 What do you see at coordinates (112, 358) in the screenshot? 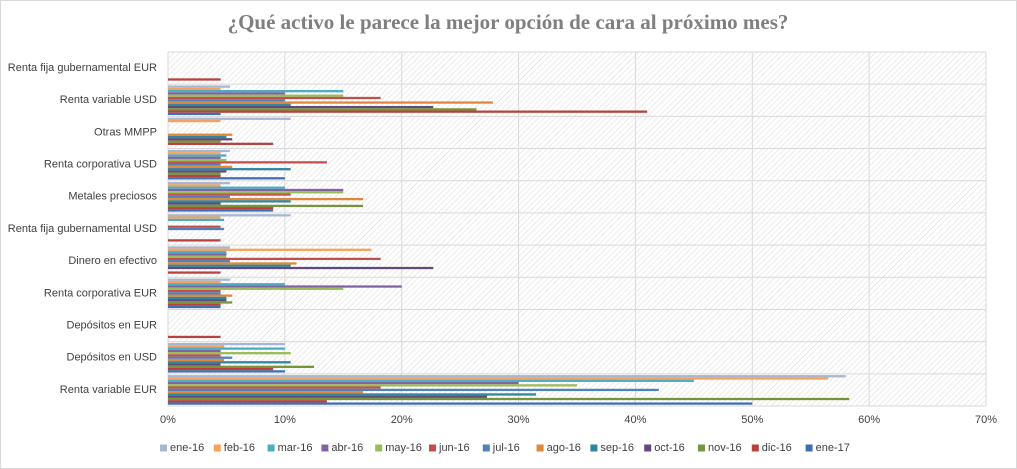
I see `y-tick-label: Depósitos en USD` at bounding box center [112, 358].